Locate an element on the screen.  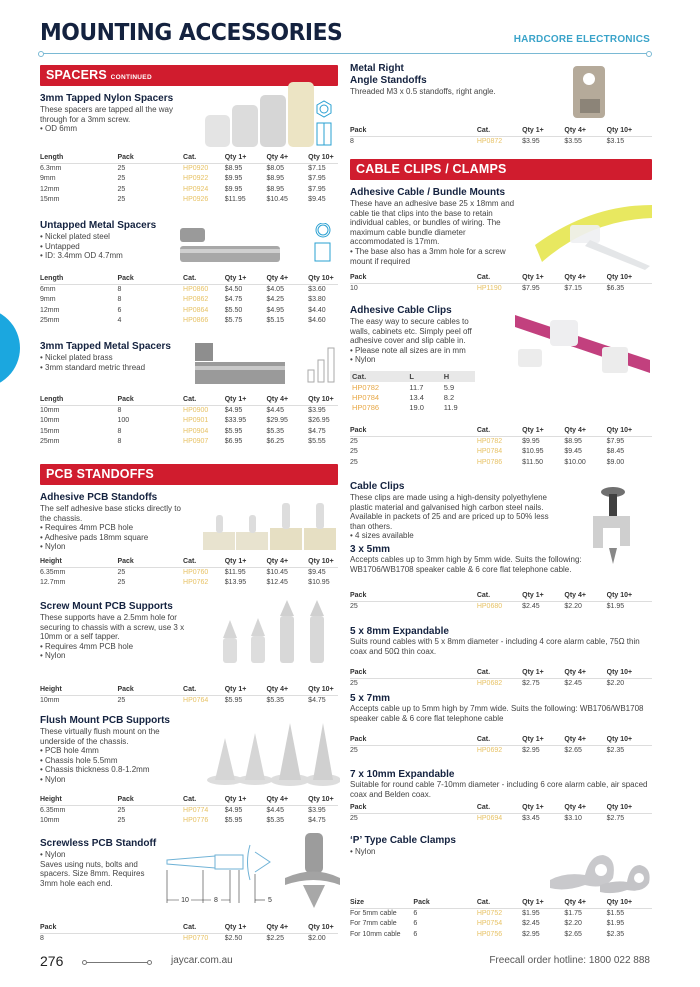
section-title: SPACERS is located at coordinates (76, 75).